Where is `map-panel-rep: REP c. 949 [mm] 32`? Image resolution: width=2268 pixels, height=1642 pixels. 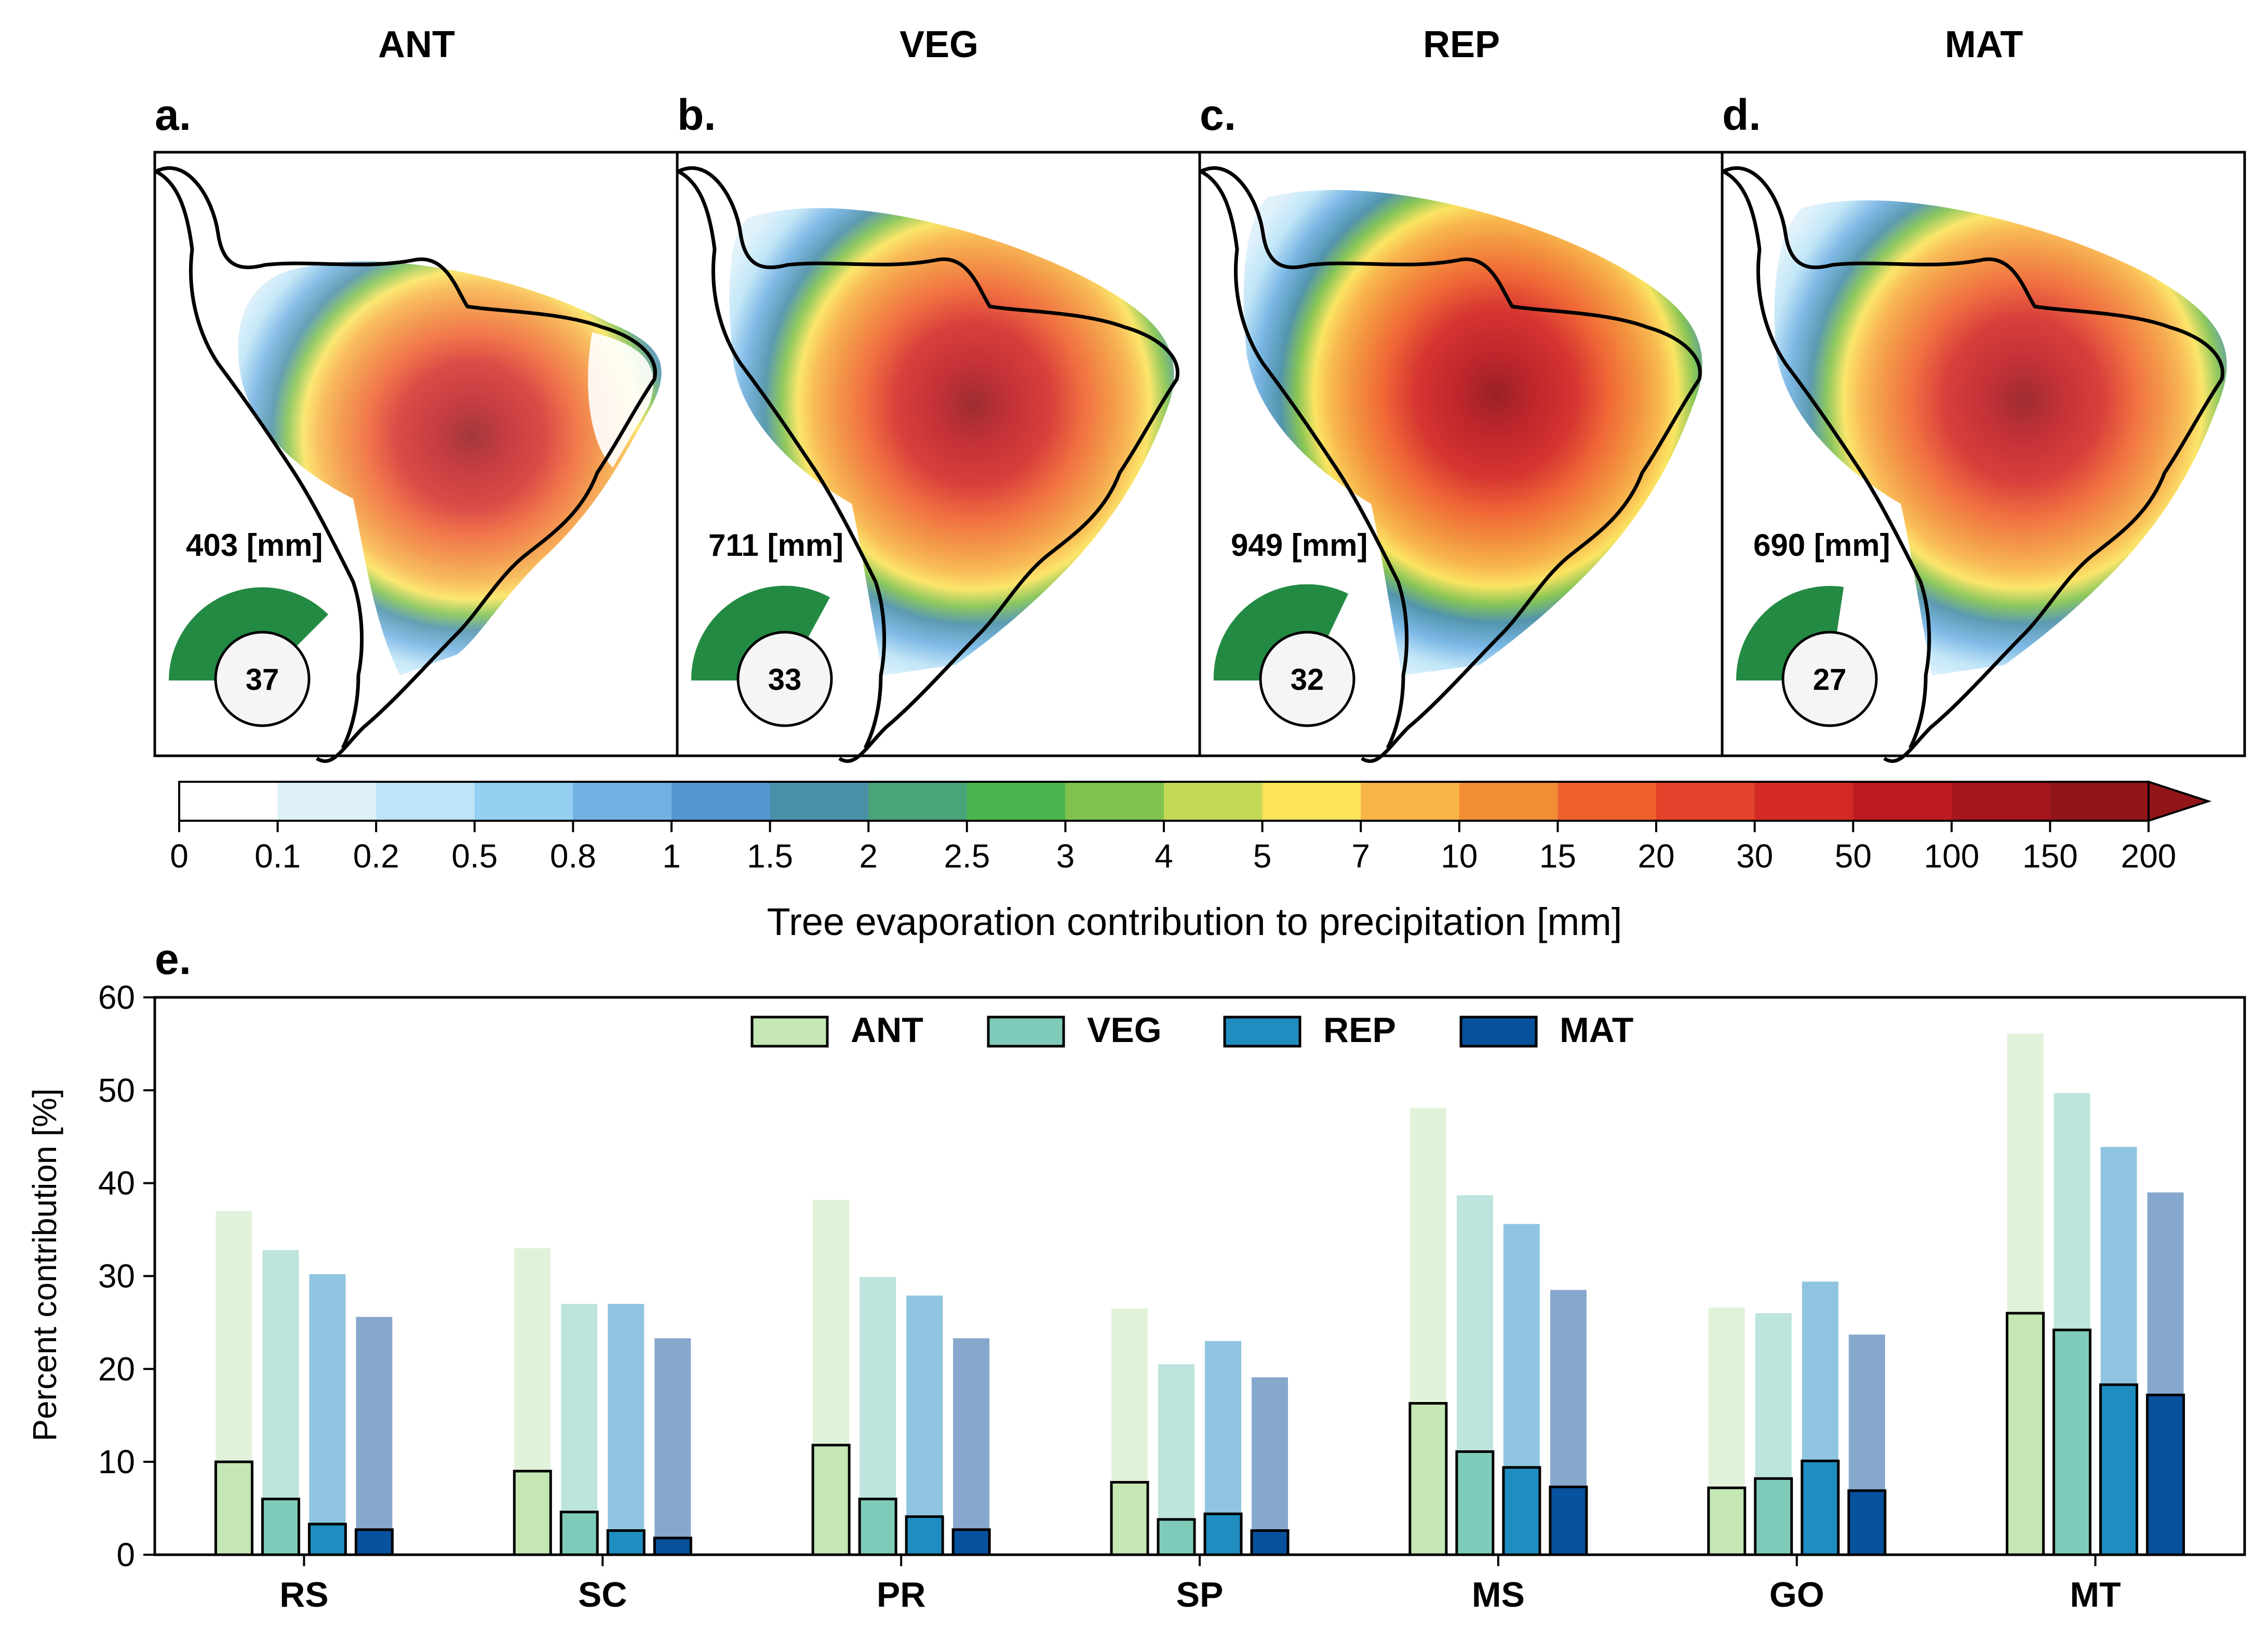
map-panel-rep: REP c. 949 [mm] 32 is located at coordinates (1461, 393).